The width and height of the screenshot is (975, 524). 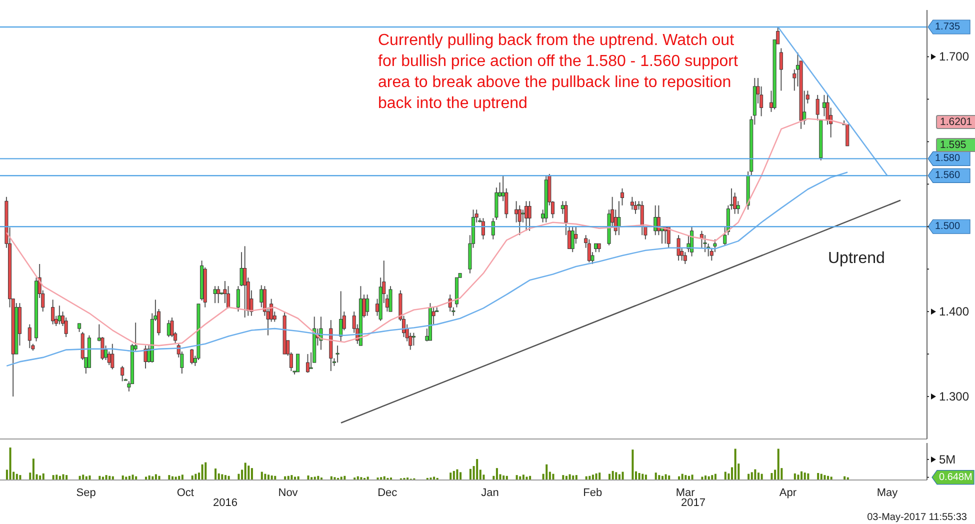 I want to click on ref-line-label: 1.500, so click(x=947, y=226).